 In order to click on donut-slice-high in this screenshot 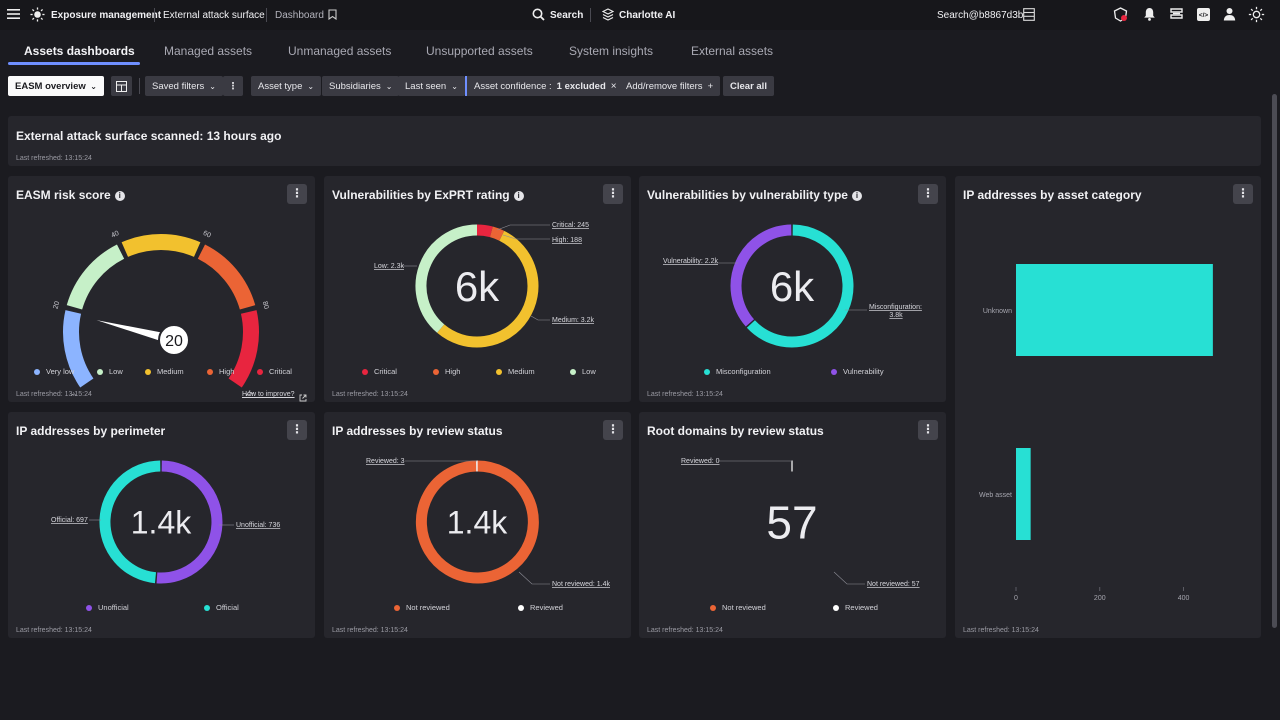, I will do `click(497, 233)`.